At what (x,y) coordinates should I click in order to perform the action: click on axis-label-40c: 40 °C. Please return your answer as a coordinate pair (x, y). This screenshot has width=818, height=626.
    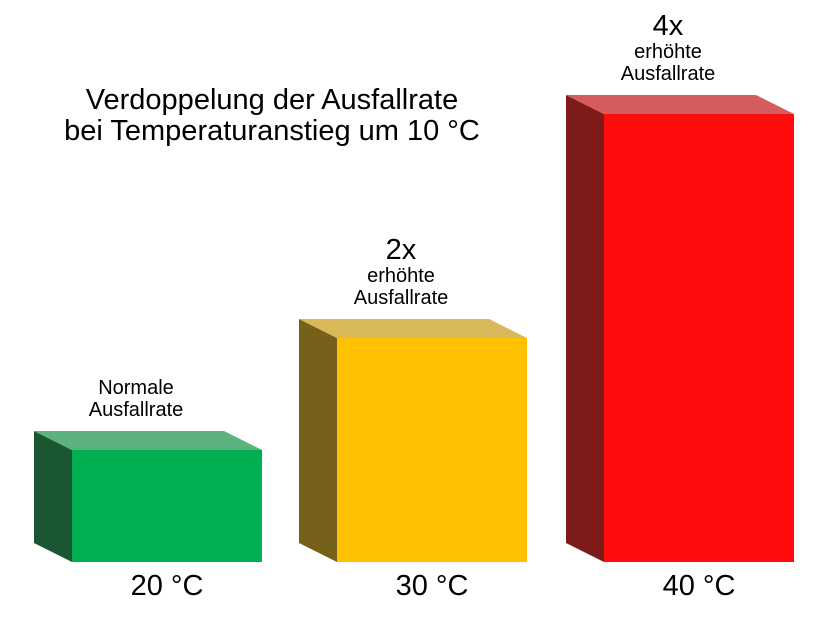
    Looking at the image, I should click on (699, 586).